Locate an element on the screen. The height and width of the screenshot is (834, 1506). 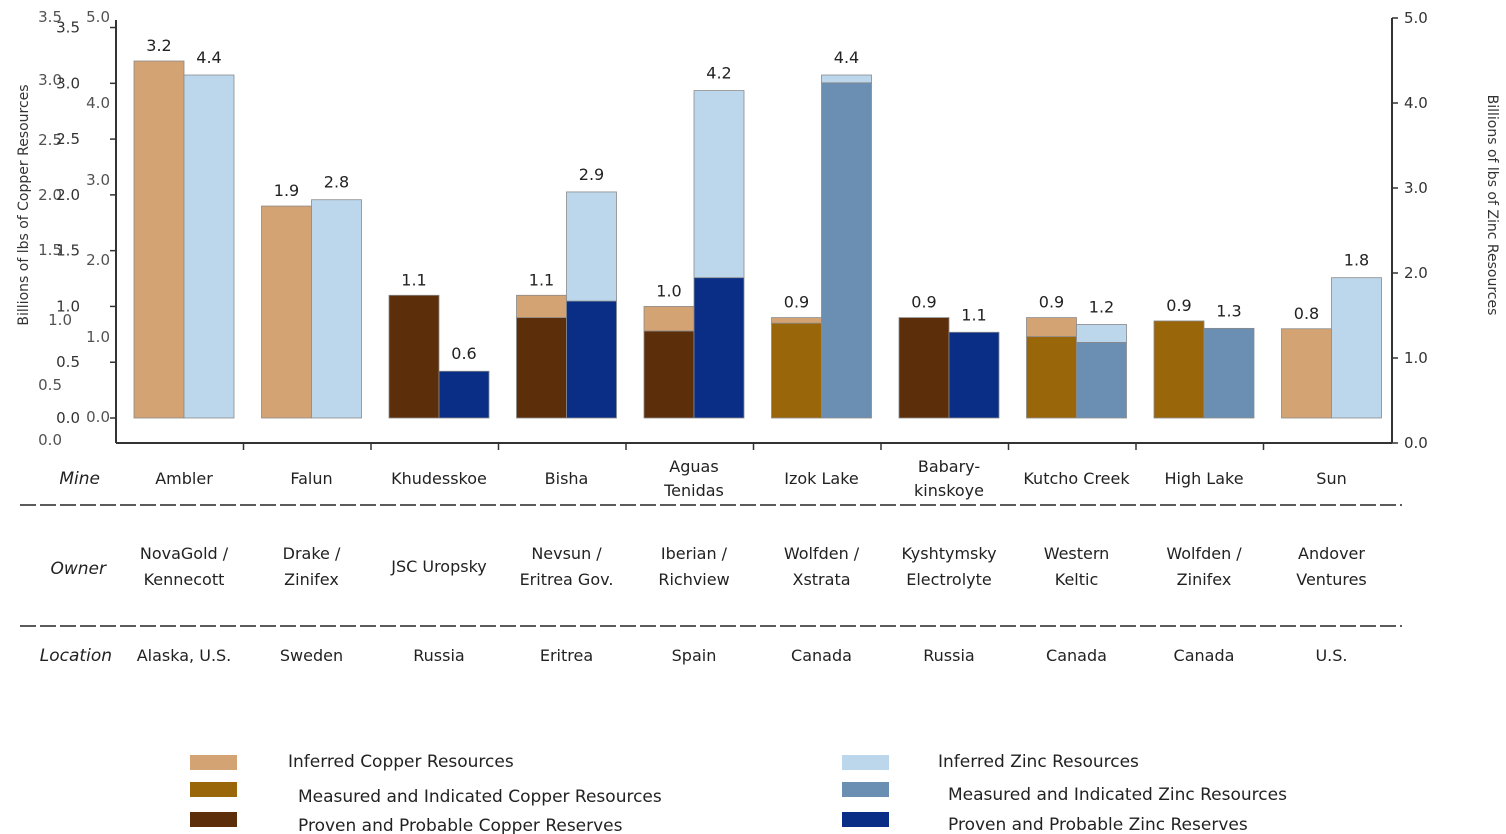
left-tick-label: 3.0 is located at coordinates (68, 83).